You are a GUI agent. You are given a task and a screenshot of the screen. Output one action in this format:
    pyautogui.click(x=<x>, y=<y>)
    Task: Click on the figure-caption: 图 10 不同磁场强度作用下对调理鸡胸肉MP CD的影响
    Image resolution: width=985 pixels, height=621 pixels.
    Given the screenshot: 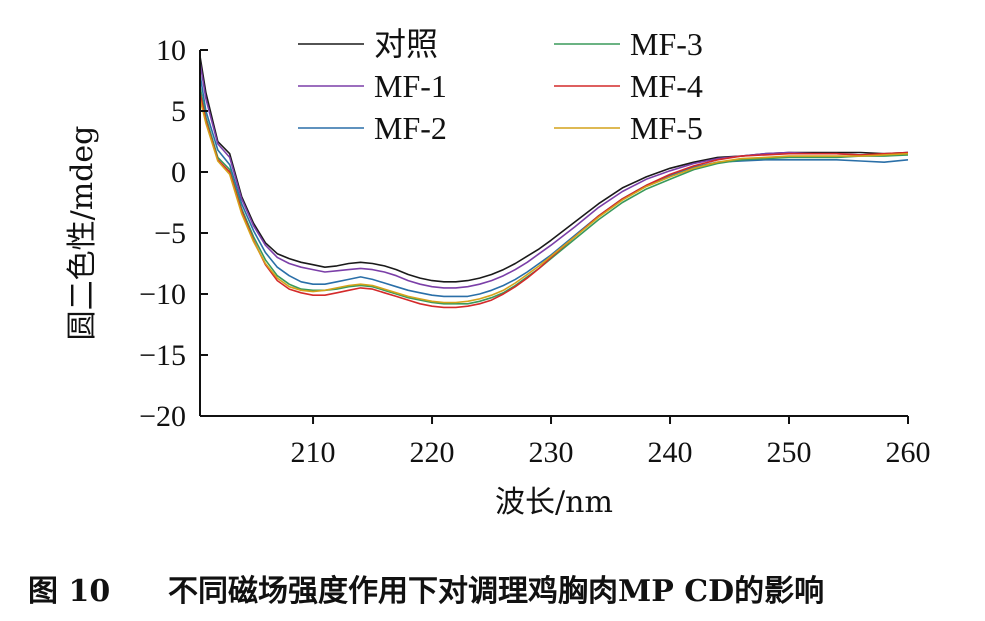 What is the action you would take?
    pyautogui.click(x=426, y=588)
    